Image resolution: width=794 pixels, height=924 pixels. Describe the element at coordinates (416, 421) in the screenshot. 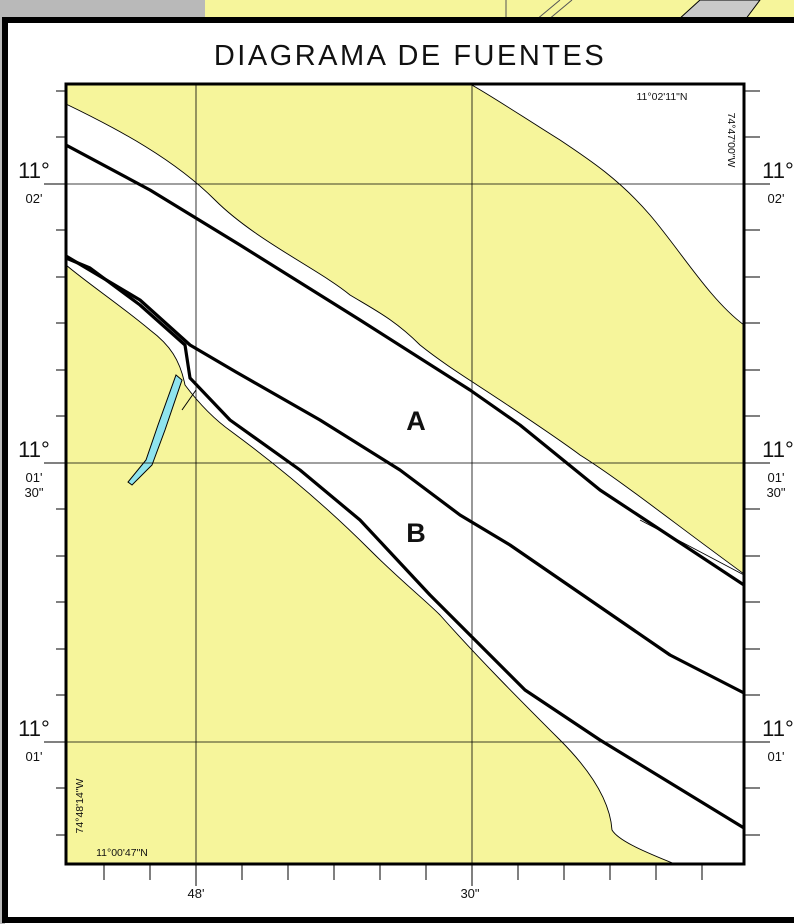

I see `source-area-label-a: A` at that location.